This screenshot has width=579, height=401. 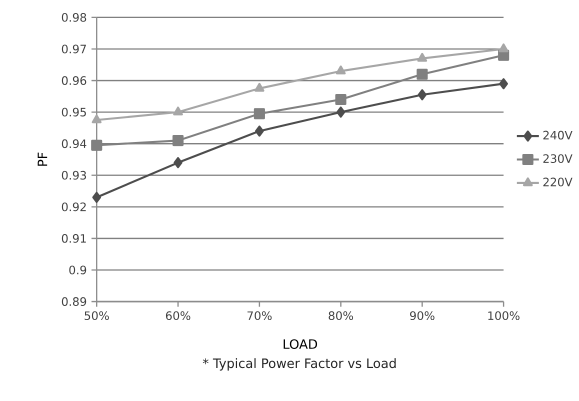 I want to click on y-axis-title: PF, so click(x=43, y=159).